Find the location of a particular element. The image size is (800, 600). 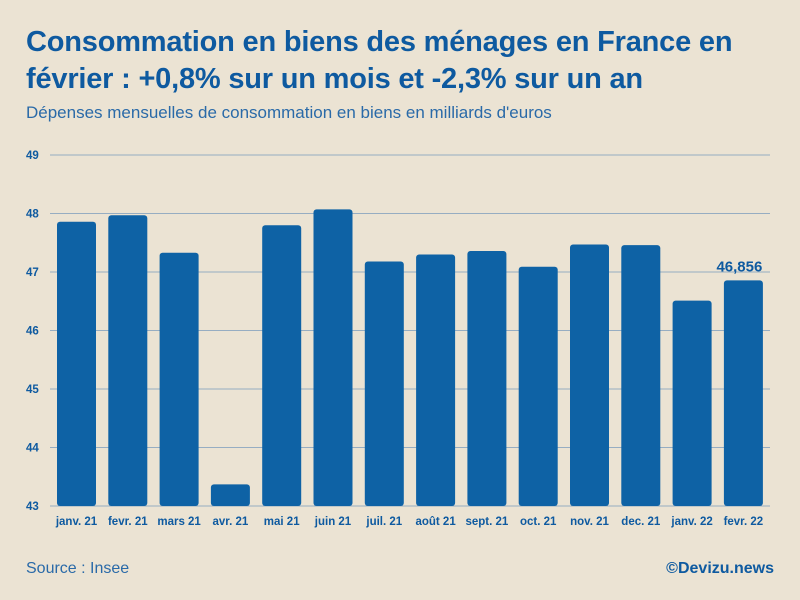

y-tick-label: 45 is located at coordinates (32, 390).